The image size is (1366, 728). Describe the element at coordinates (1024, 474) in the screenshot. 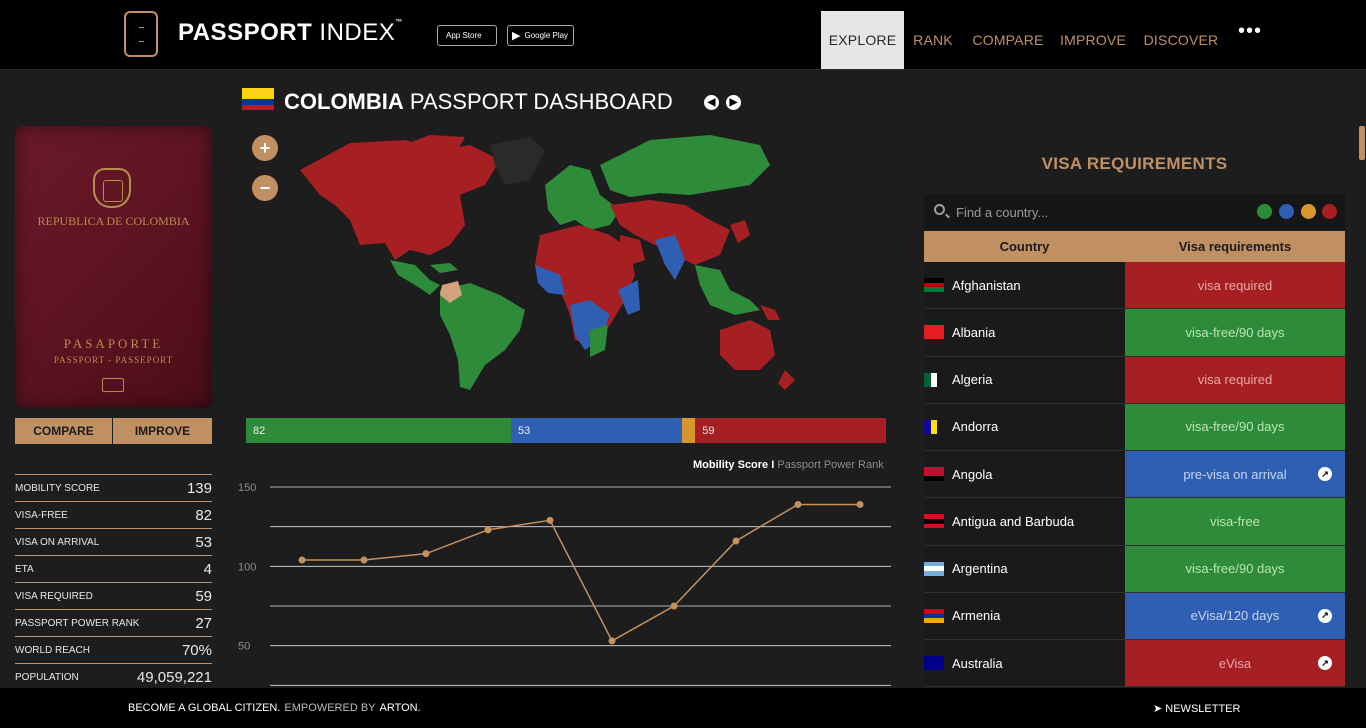

I see `country-cell: Angola` at that location.